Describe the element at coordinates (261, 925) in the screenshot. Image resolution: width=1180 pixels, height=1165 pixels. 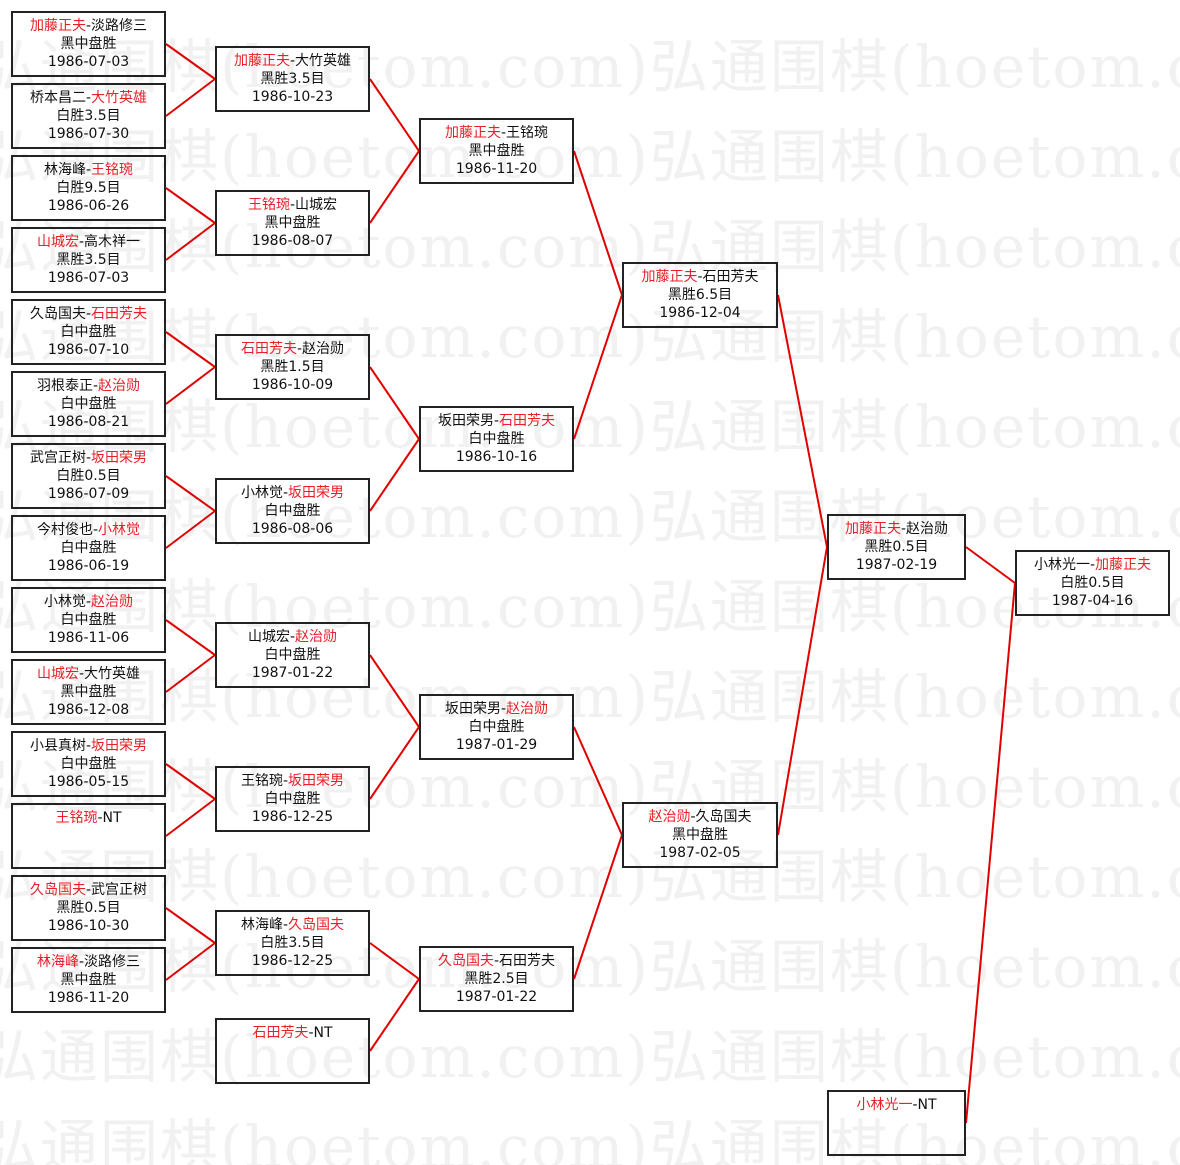
I see `player-name: 林海峰` at that location.